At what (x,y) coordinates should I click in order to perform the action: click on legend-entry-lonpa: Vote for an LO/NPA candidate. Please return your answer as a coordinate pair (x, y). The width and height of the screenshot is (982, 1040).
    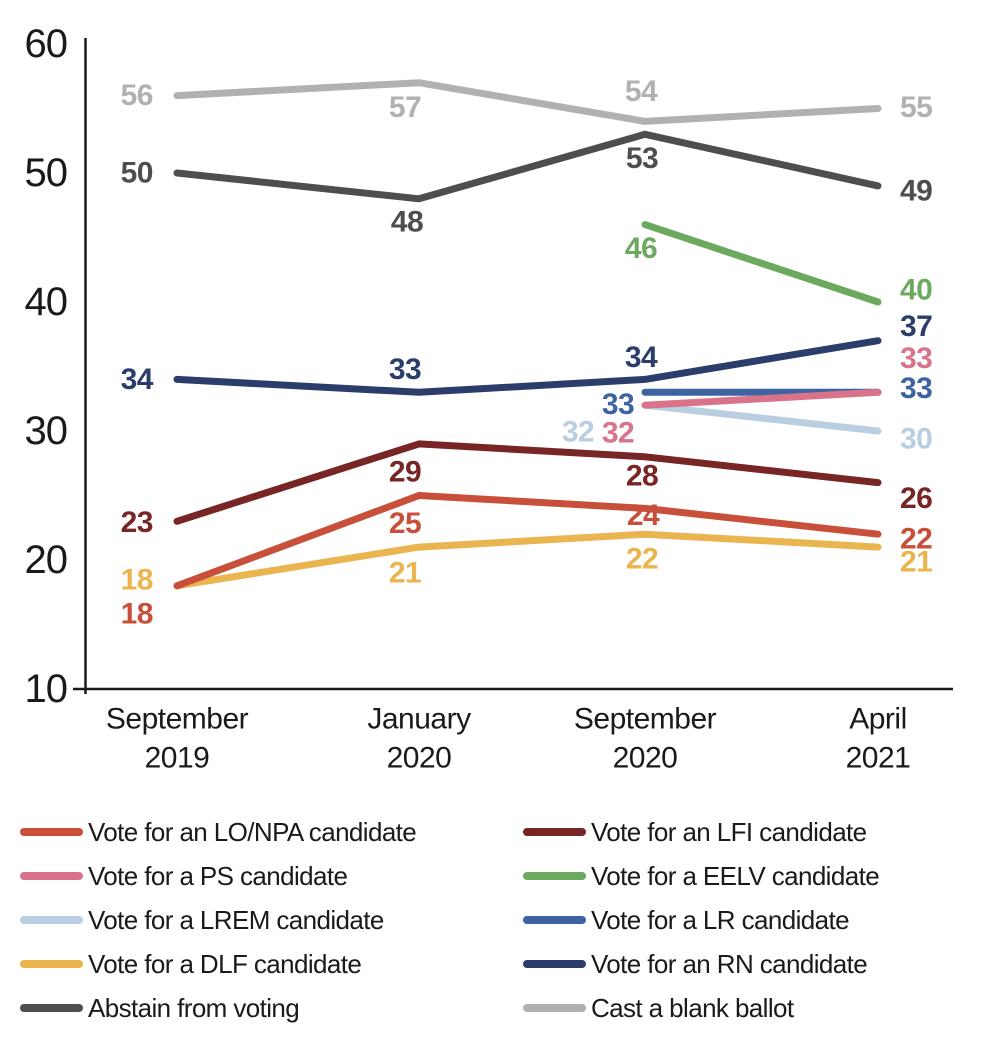
    Looking at the image, I should click on (218, 832).